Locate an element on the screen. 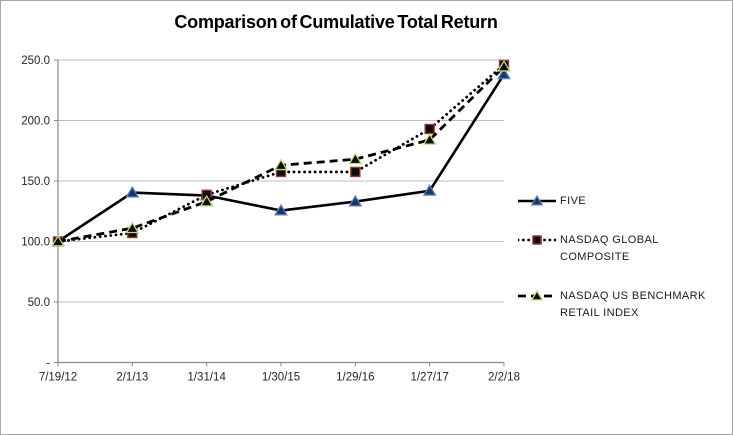 The width and height of the screenshot is (733, 435). legend-label-five: FIVE is located at coordinates (573, 201).